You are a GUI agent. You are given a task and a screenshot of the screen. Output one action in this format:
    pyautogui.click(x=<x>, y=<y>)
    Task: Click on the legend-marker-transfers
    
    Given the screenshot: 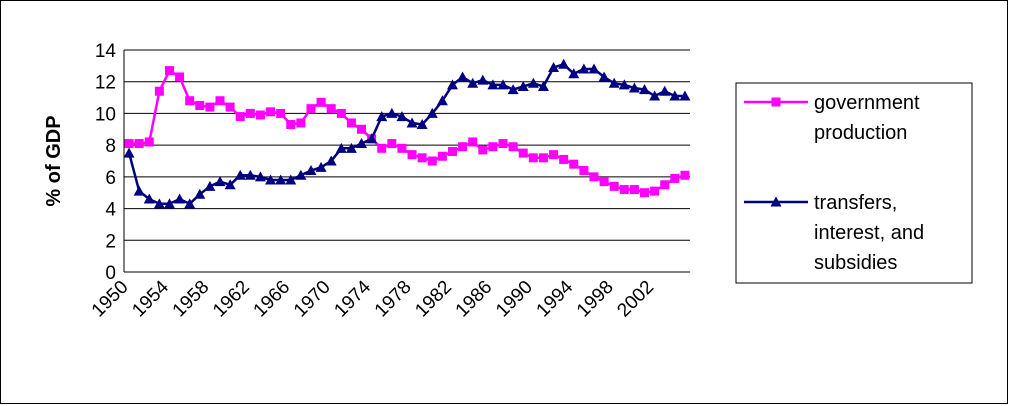 What is the action you would take?
    pyautogui.click(x=776, y=201)
    